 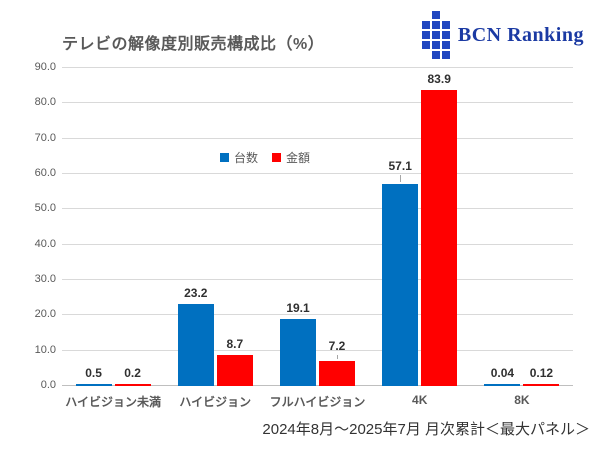 What do you see at coordinates (45, 173) in the screenshot?
I see `y-axis-label: 60.0` at bounding box center [45, 173].